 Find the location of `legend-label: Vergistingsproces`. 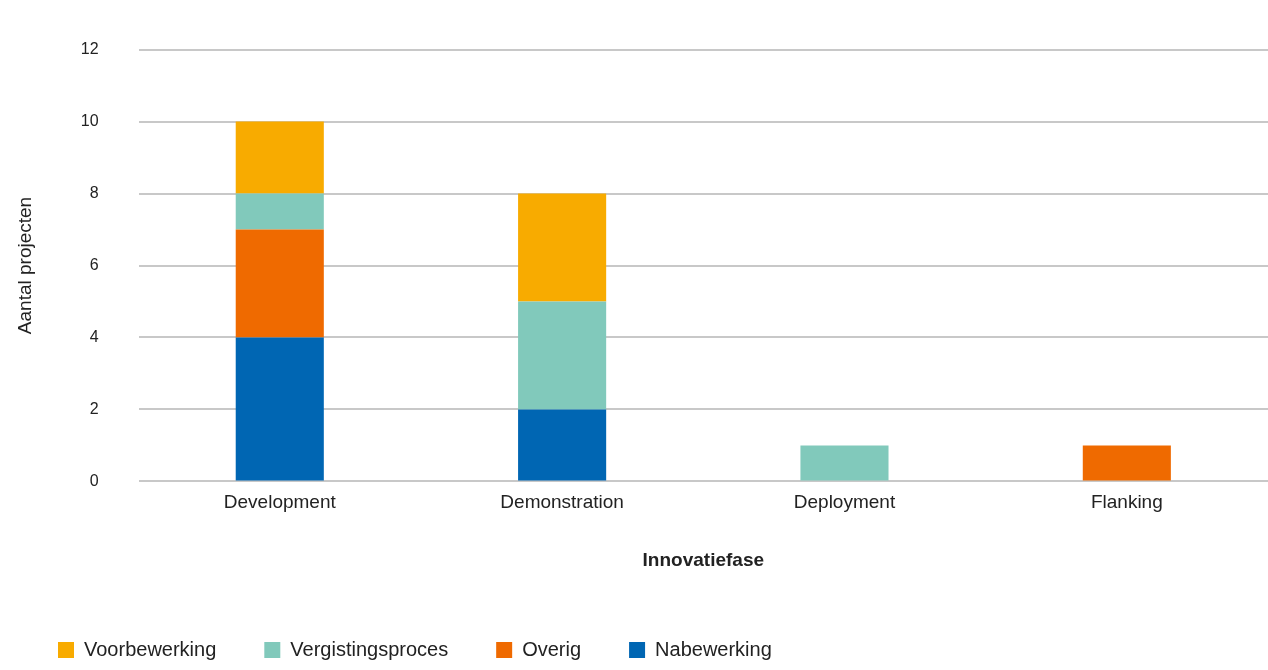

legend-label: Vergistingsproces is located at coordinates (369, 648).